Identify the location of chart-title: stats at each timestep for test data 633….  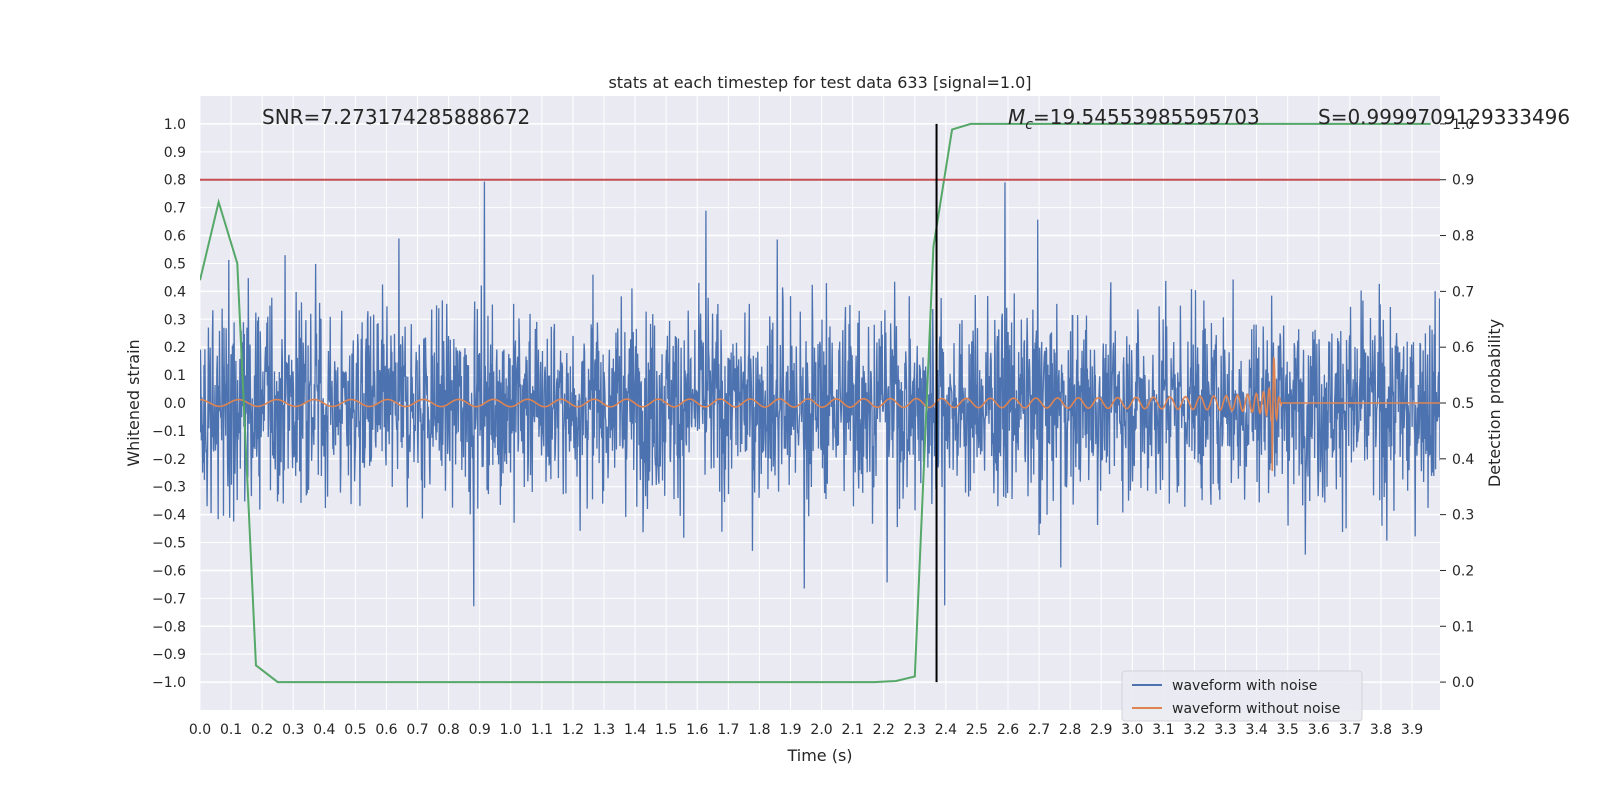
(819, 82).